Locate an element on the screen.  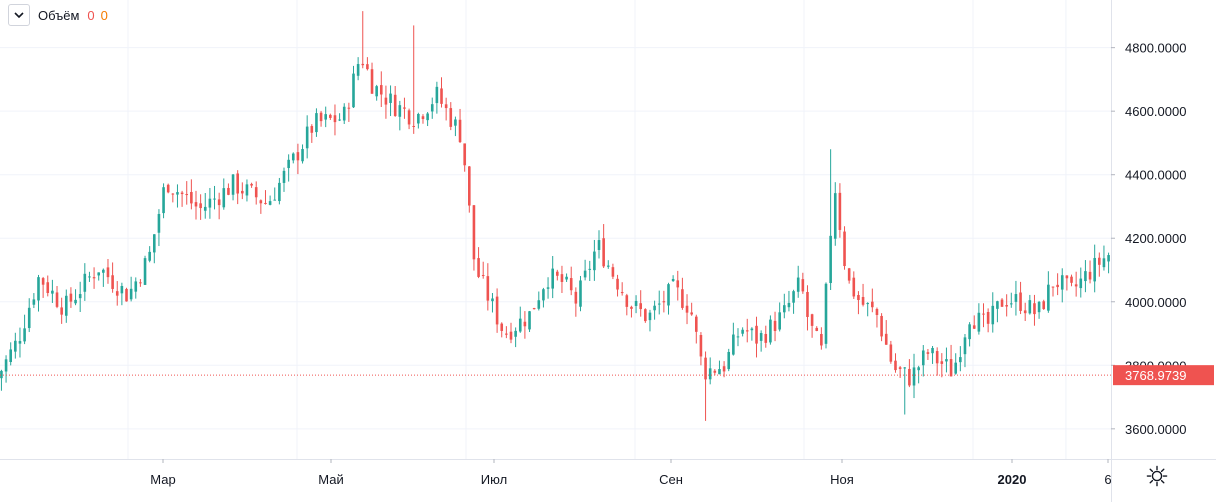
current-price-label: 3768.9739 is located at coordinates (1155, 375).